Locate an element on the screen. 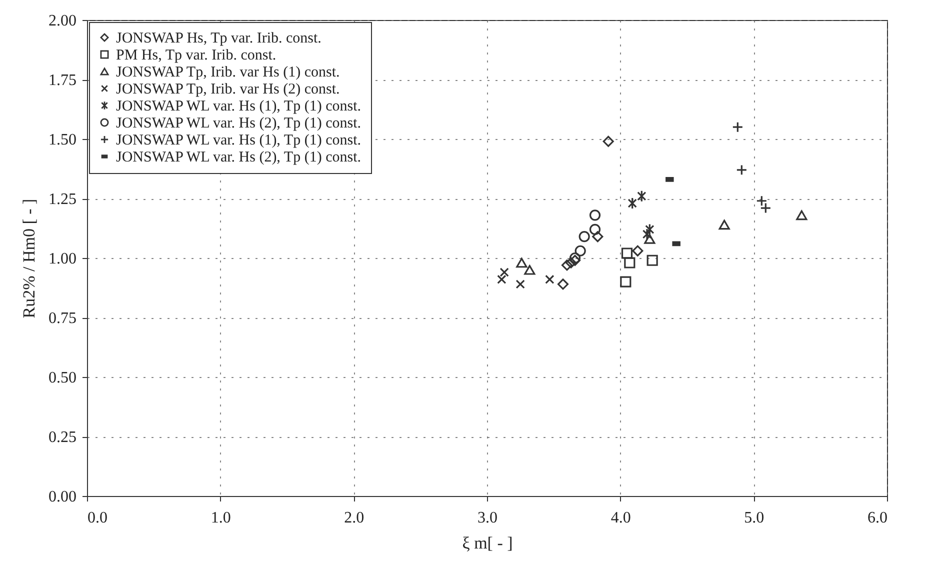 Image resolution: width=927 pixels, height=578 pixels. x-tick-label: 3.0 is located at coordinates (488, 518).